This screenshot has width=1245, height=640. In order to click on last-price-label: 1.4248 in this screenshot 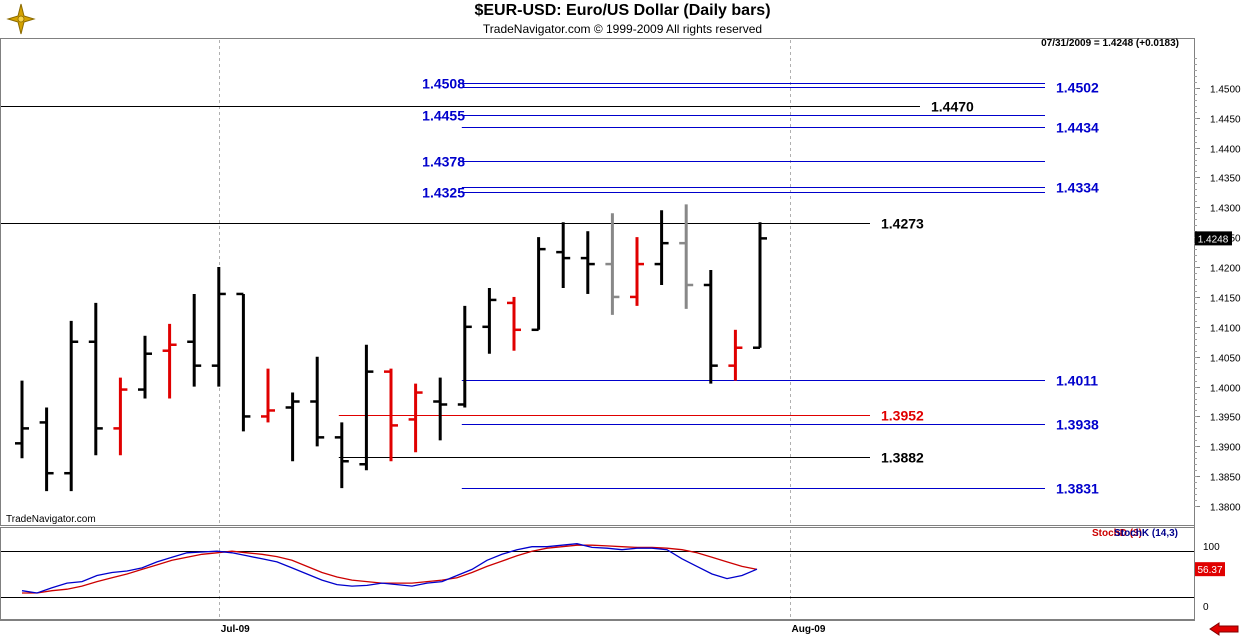, I will do `click(1213, 239)`.